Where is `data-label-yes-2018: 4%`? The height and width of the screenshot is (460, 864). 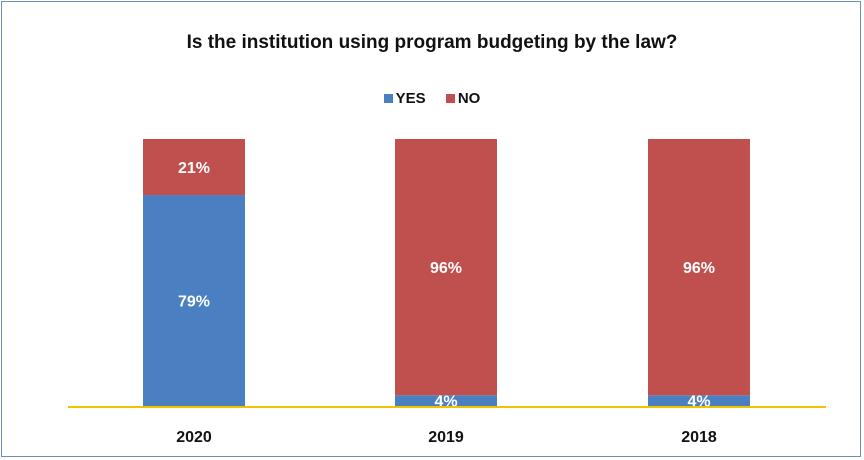
data-label-yes-2018: 4% is located at coordinates (698, 402).